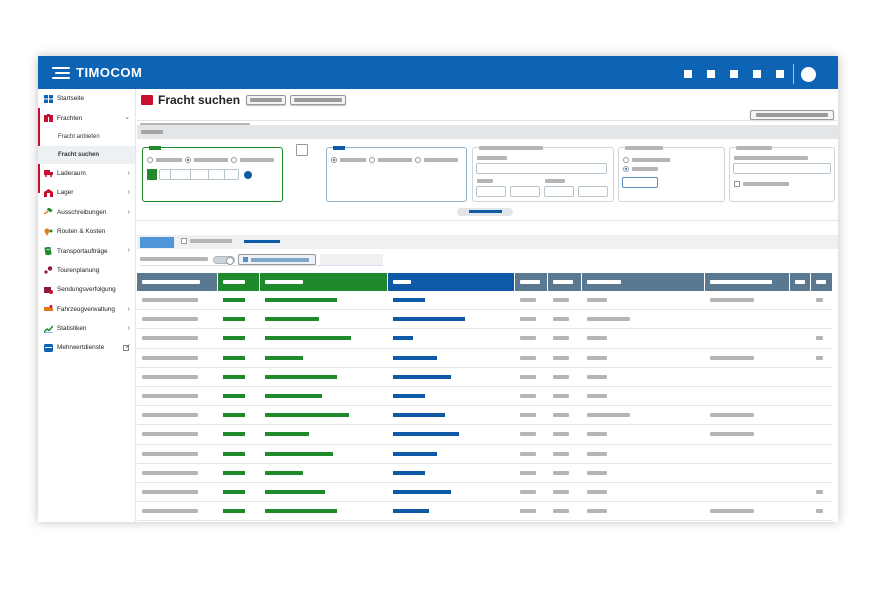 This screenshot has width=890, height=593. Describe the element at coordinates (86, 250) in the screenshot. I see `sidebar-item-transportauftraege: Transportaufträge ›` at that location.